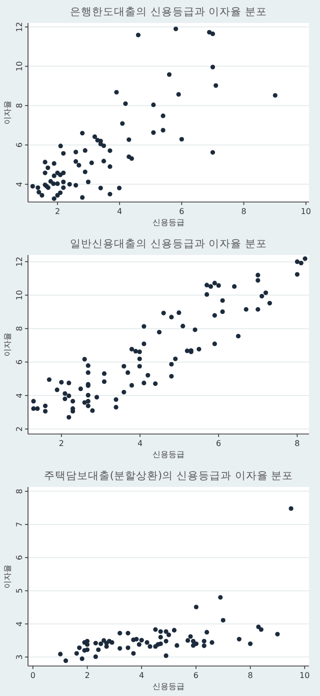  I want to click on x-tick-label: 0, so click(33, 675).